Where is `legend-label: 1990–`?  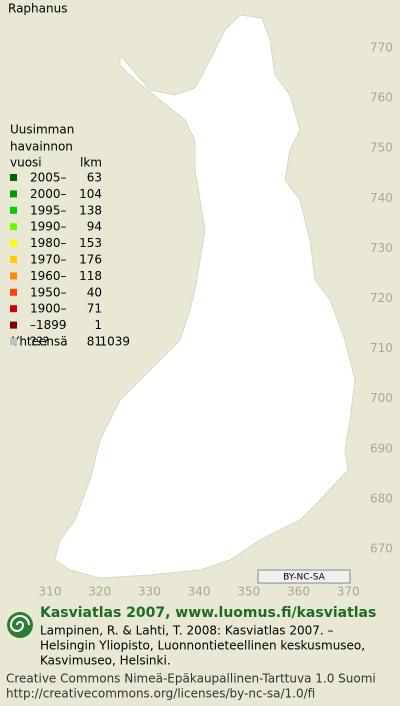
legend-label: 1990– is located at coordinates (48, 227).